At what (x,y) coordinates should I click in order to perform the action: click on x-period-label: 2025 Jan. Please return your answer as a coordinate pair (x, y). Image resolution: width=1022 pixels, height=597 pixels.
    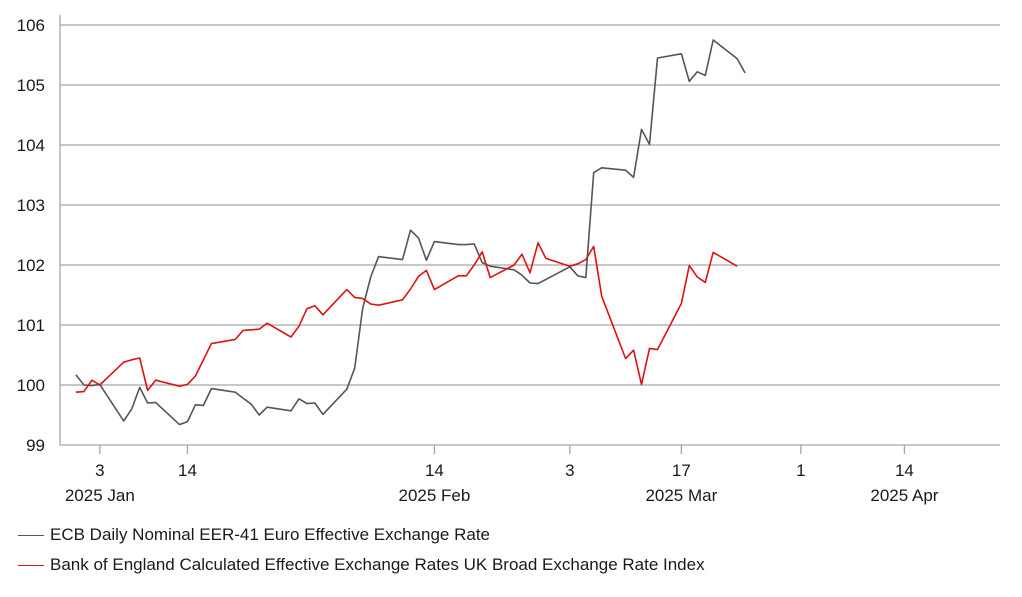
    Looking at the image, I should click on (100, 495).